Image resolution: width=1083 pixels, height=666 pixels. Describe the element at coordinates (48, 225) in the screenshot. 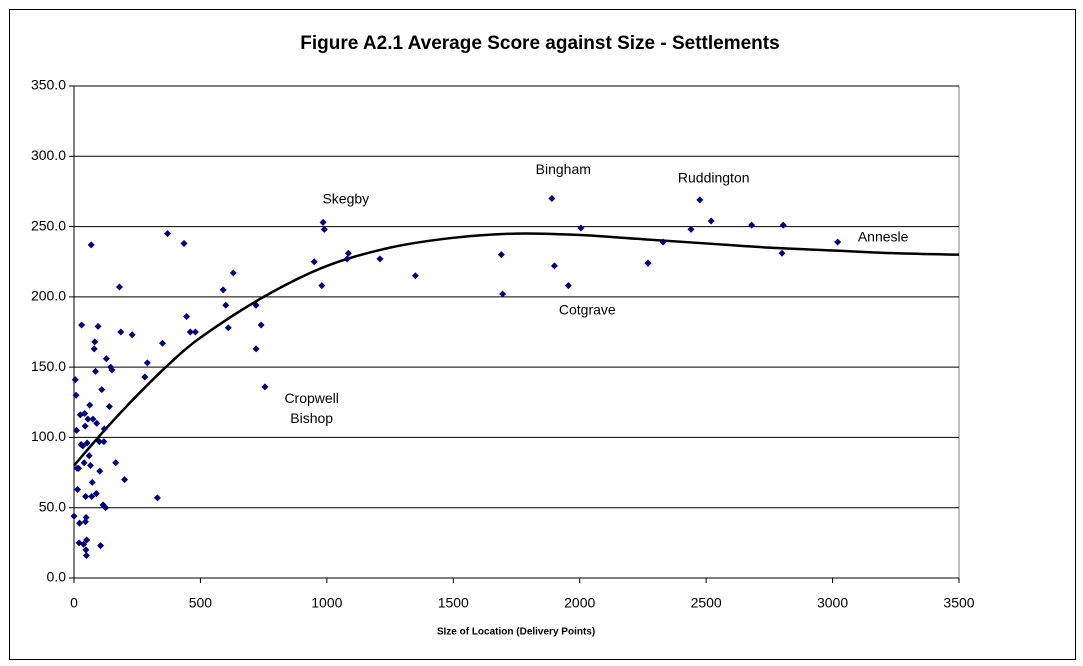

I see `y-tick-label: 250.0` at that location.